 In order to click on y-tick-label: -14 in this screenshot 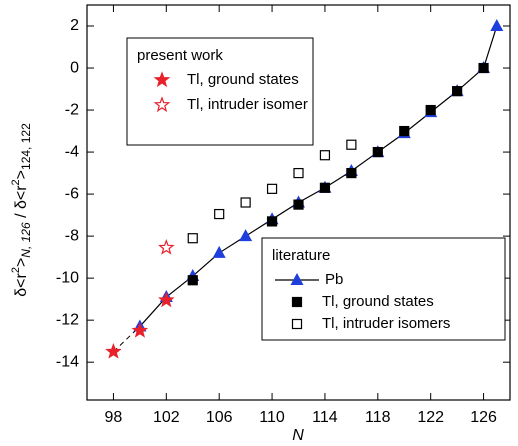, I will do `click(67, 361)`.